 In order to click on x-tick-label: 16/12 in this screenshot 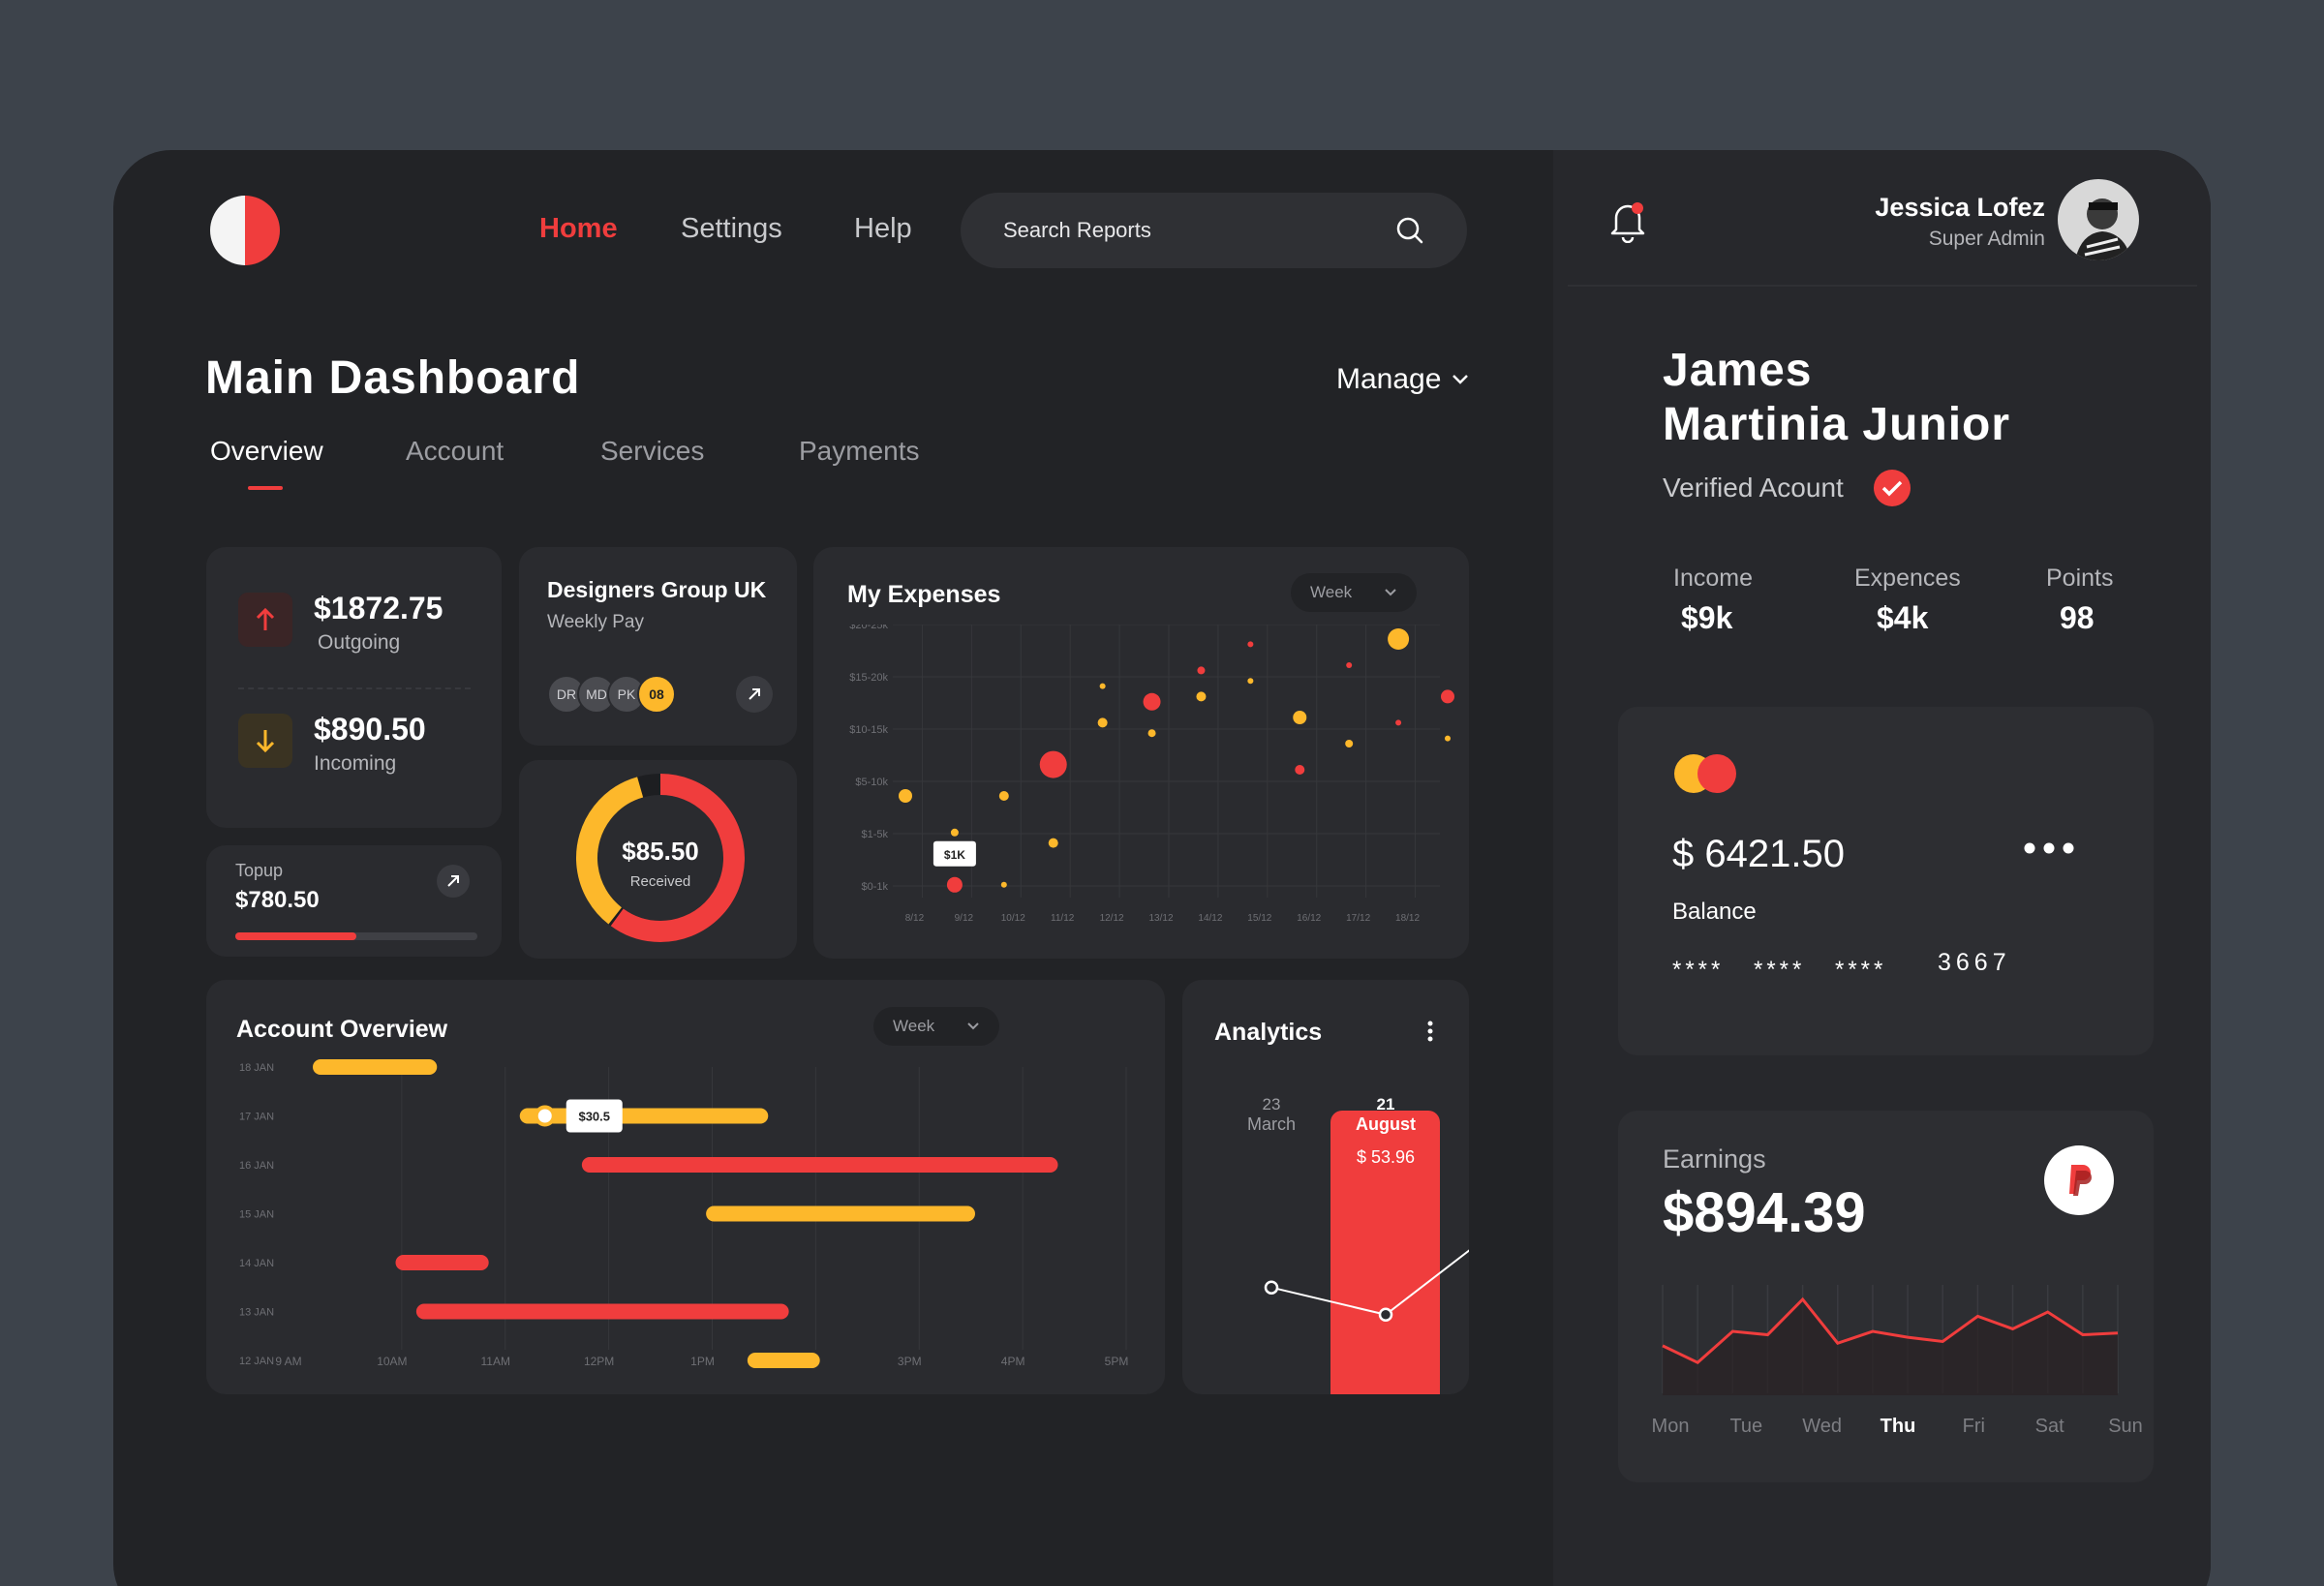, I will do `click(1309, 918)`.